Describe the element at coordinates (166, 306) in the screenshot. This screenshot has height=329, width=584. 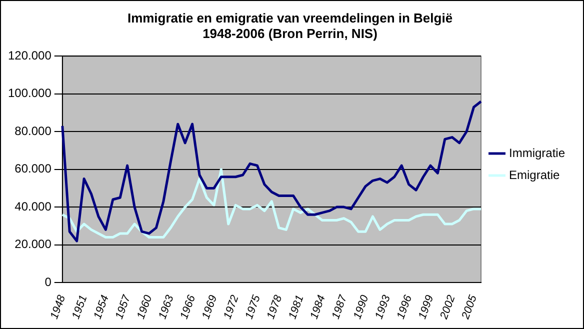
I see `x-tick-label: 1963` at that location.